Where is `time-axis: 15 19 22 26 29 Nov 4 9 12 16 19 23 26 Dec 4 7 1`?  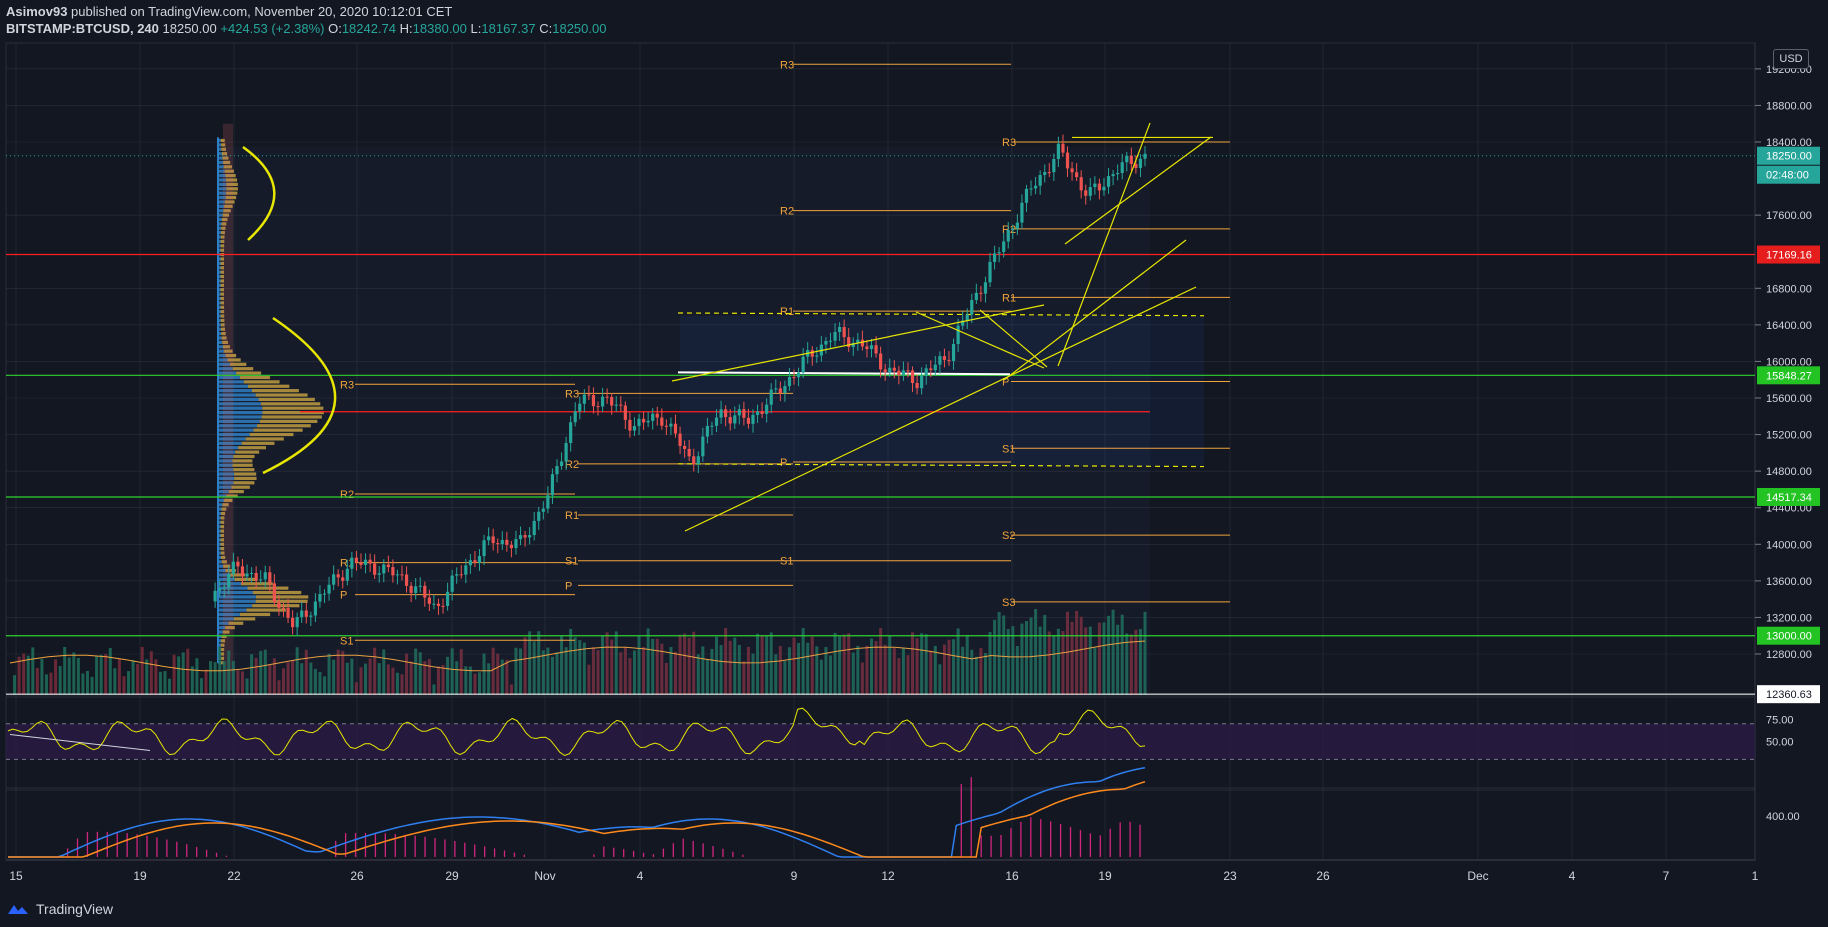
time-axis: 15 19 22 26 29 Nov 4 9 12 16 19 23 26 Dec 4 7 1 is located at coordinates (883, 876).